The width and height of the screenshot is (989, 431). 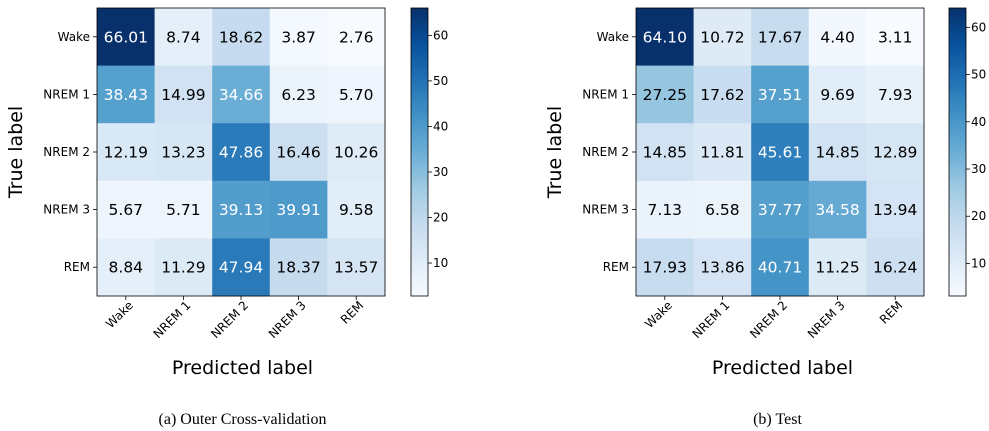 I want to click on cell-value-label: 3.87, so click(x=298, y=37).